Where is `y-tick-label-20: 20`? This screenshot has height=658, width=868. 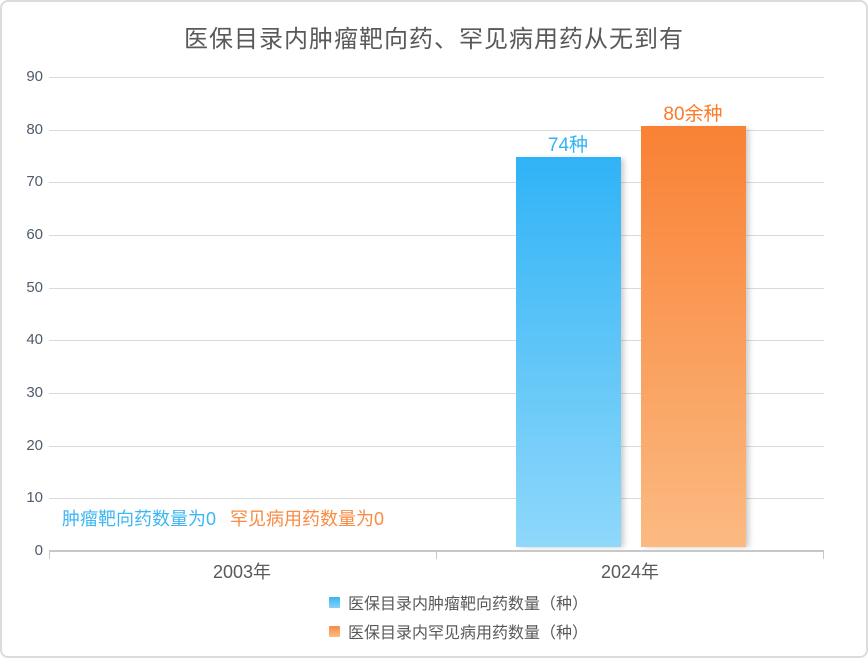
y-tick-label-20: 20 is located at coordinates (34, 445).